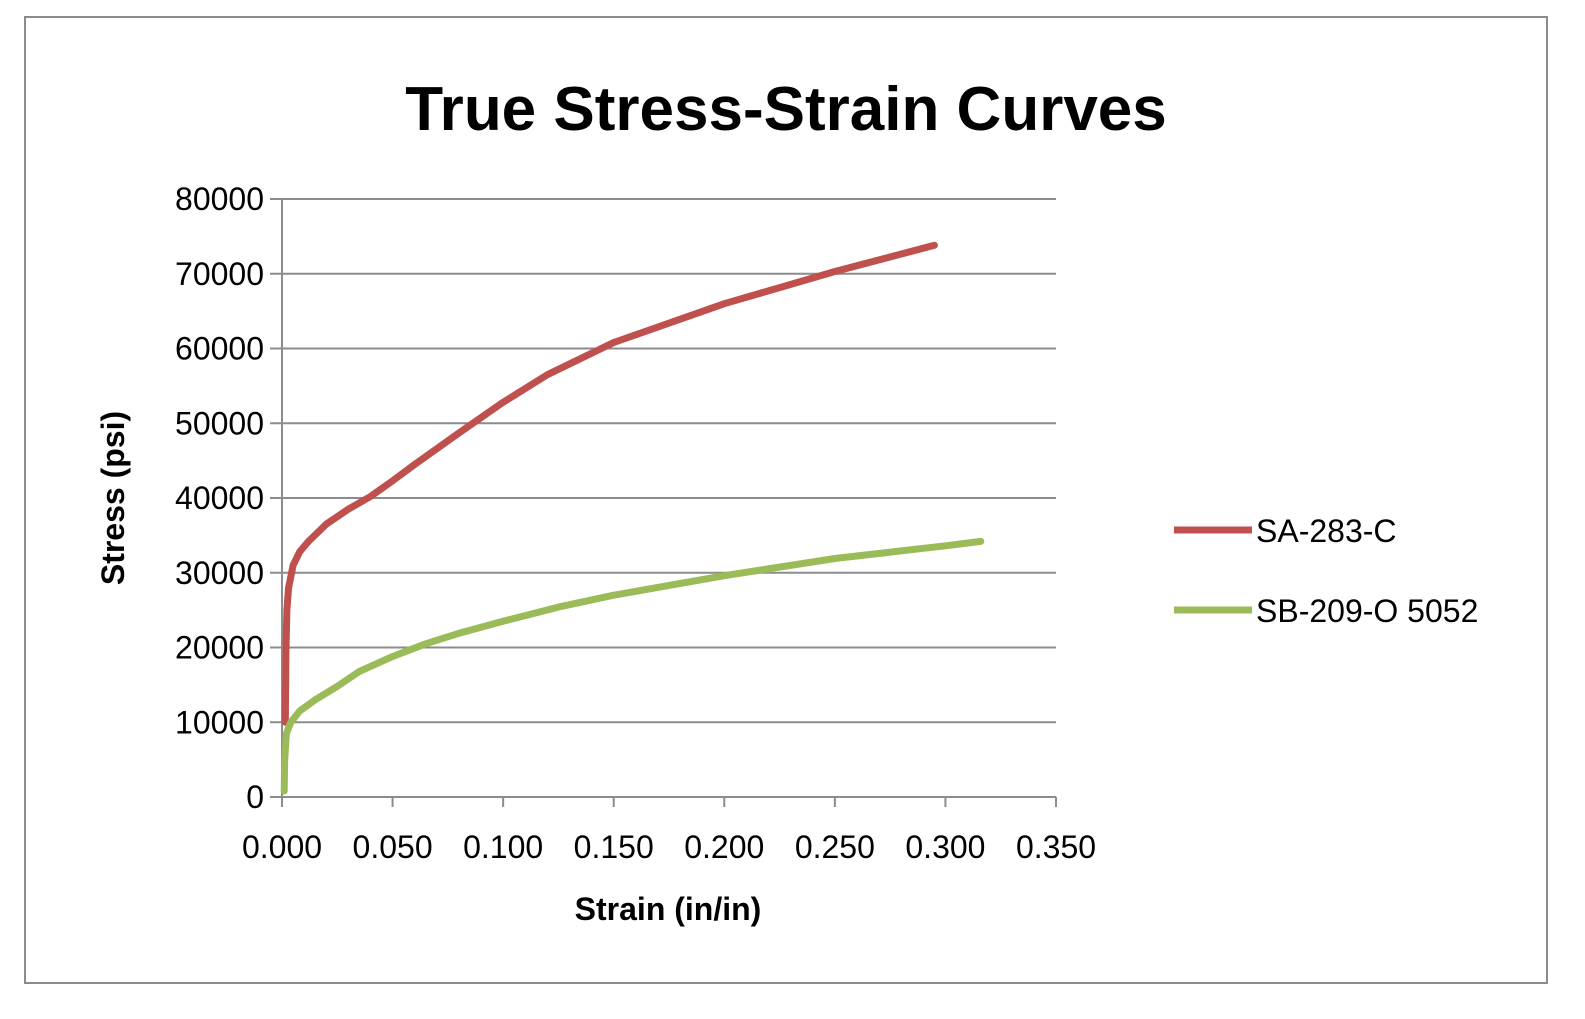 Image resolution: width=1585 pixels, height=1019 pixels. What do you see at coordinates (945, 847) in the screenshot?
I see `x-tick-label: 0.300` at bounding box center [945, 847].